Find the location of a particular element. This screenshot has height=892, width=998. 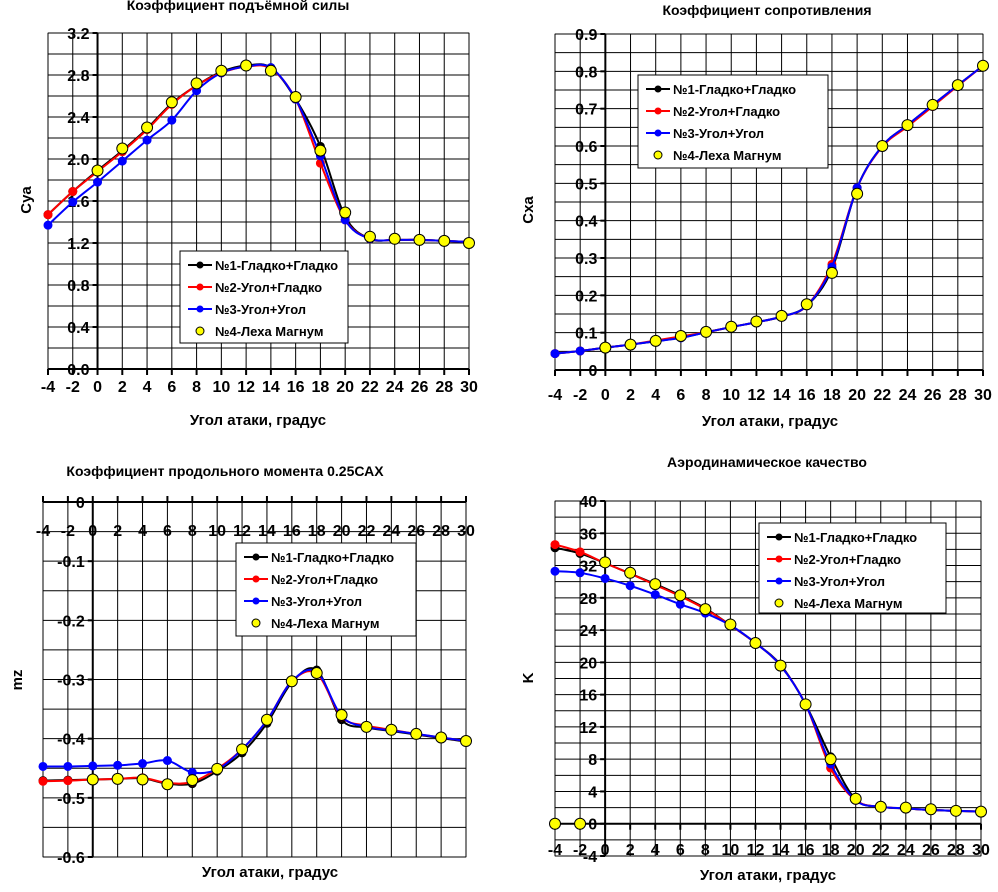

x-tick-label: 30 is located at coordinates (983, 395).